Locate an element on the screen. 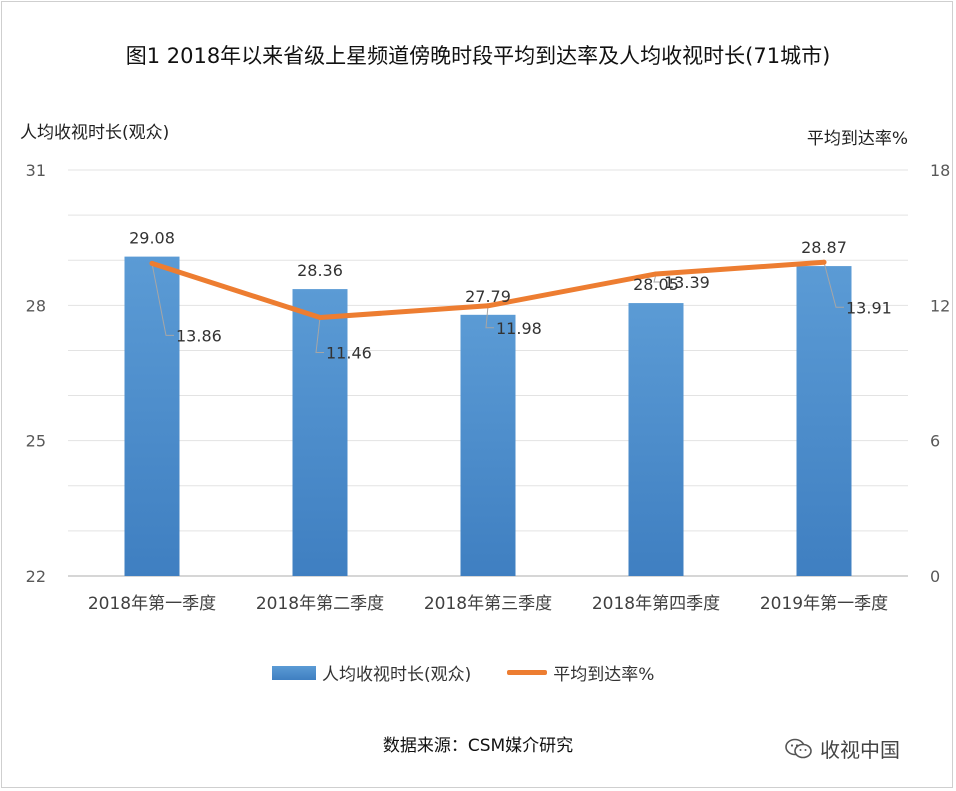 Image resolution: width=956 pixels, height=791 pixels. legend-bar-swatch is located at coordinates (294, 672).